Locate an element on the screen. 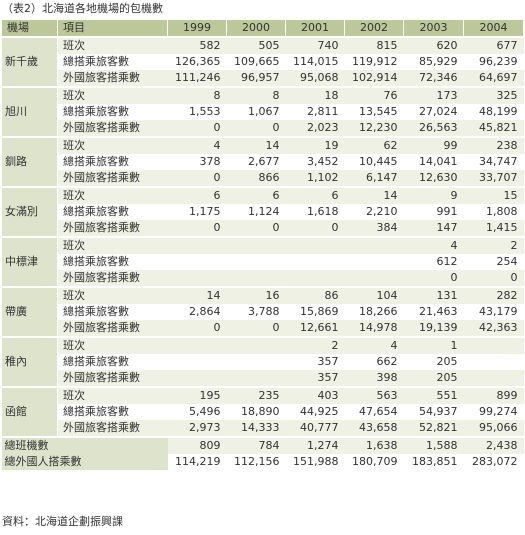  table-row: 旭川 班次 8 8 18 76 173 325 is located at coordinates (262, 111).